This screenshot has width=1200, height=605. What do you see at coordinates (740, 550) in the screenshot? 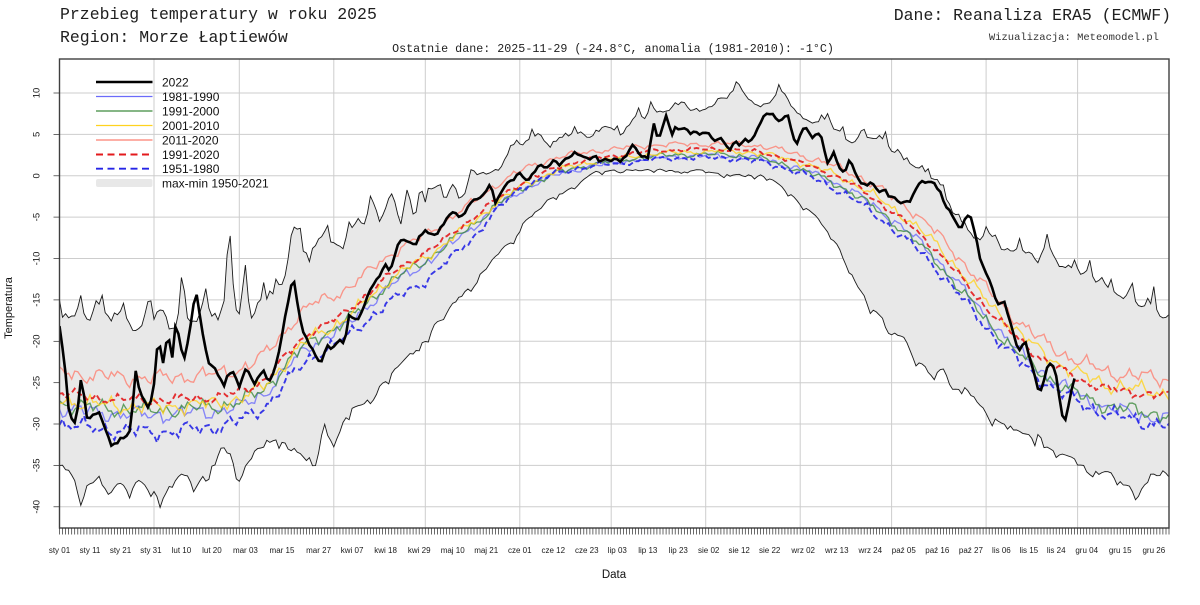
I see `svg-text: sie 12` at bounding box center [740, 550].